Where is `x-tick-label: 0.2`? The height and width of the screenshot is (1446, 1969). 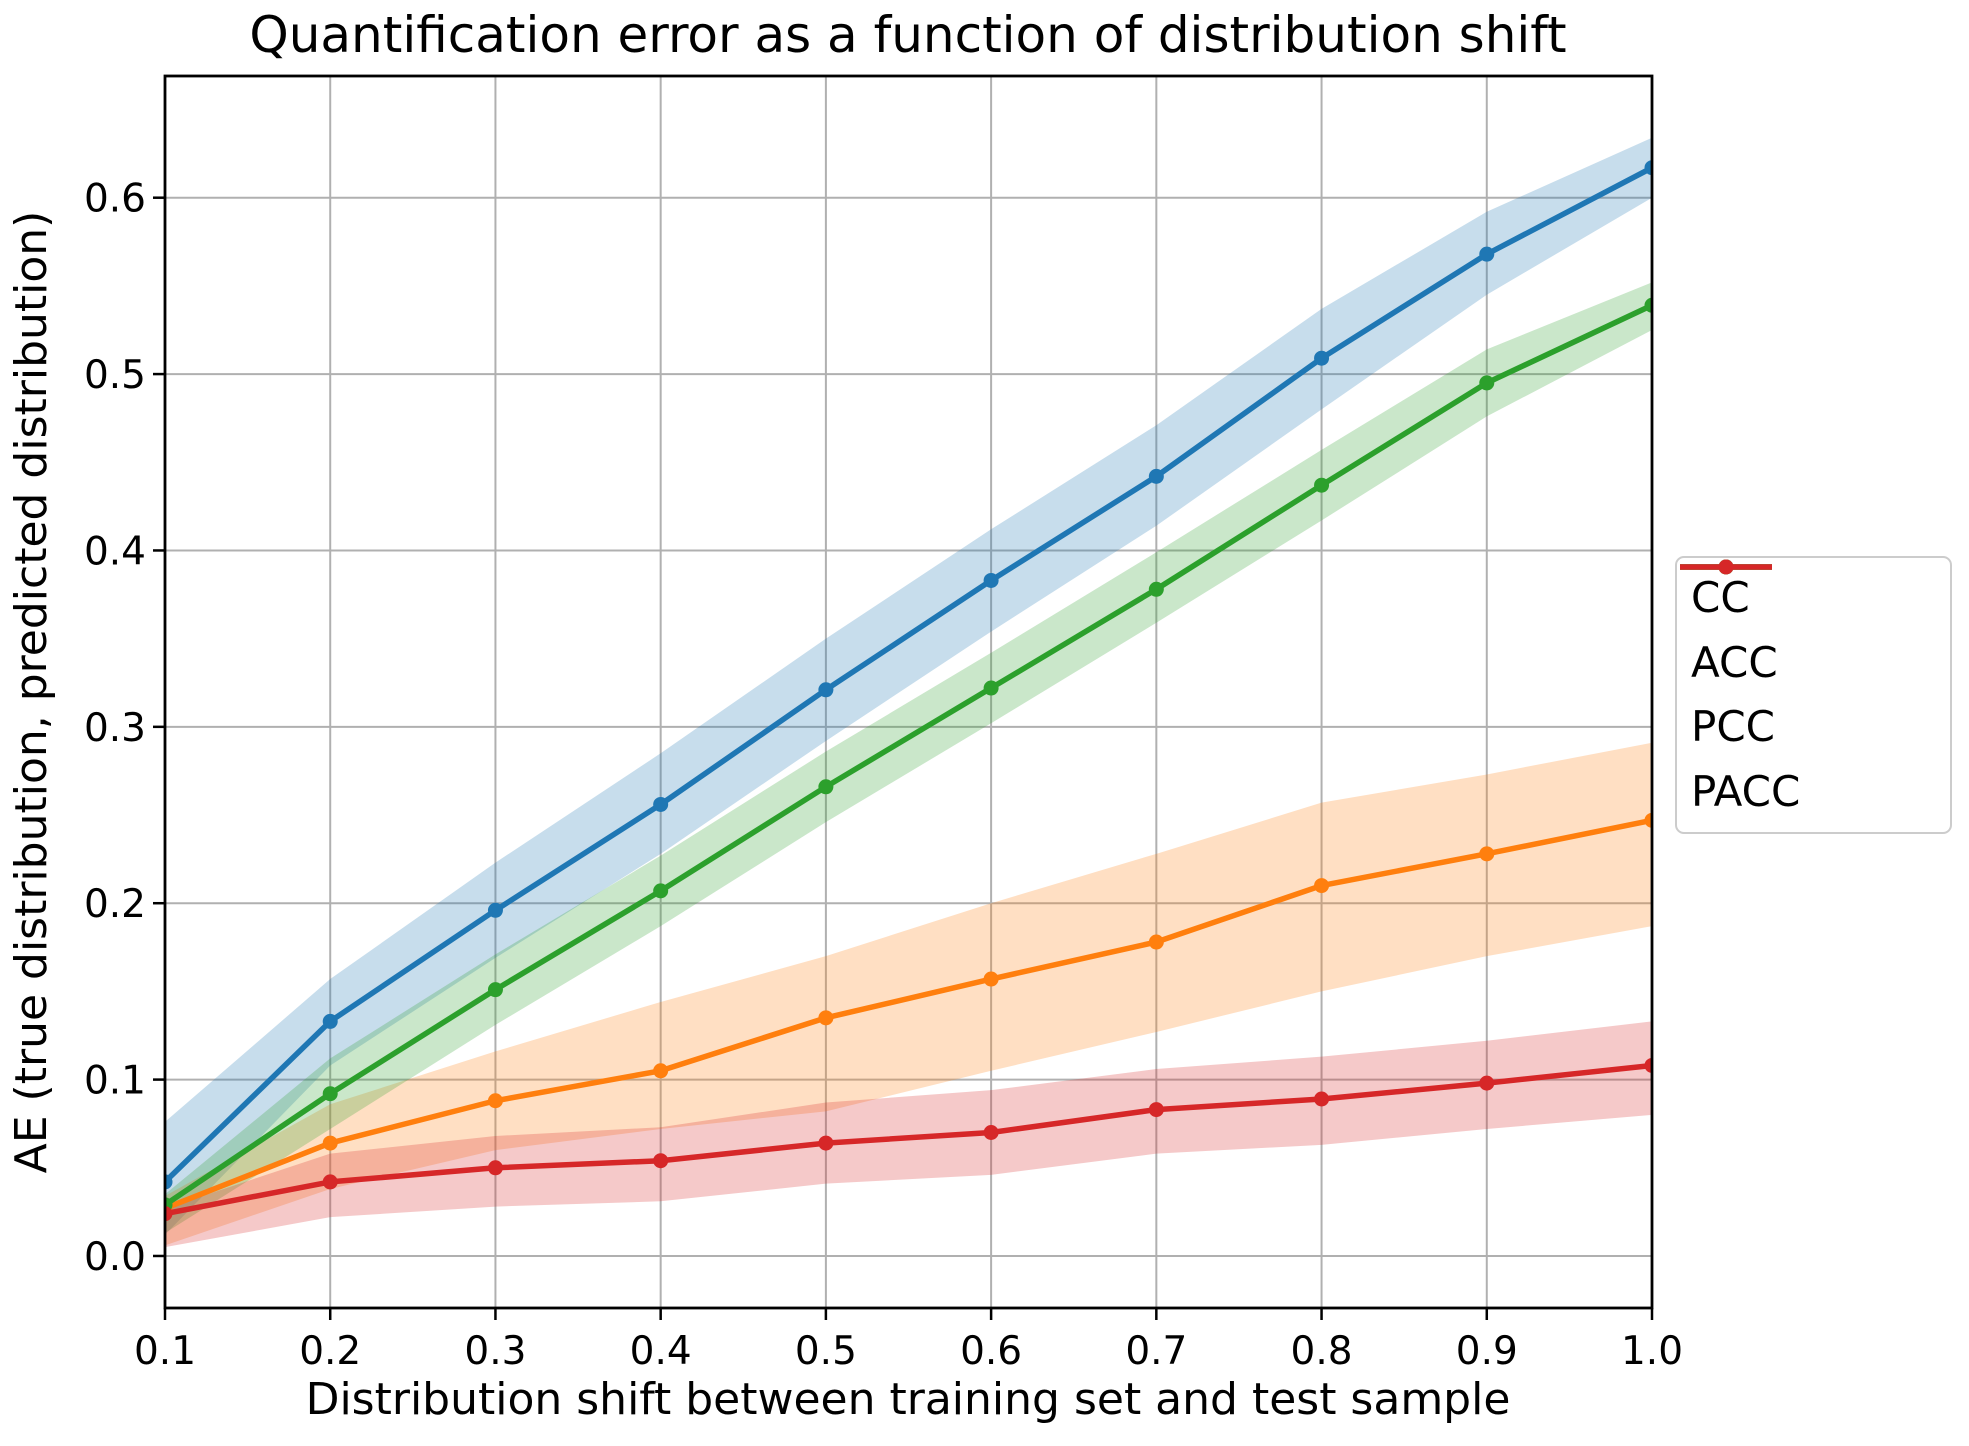 x-tick-label: 0.2 is located at coordinates (330, 1351).